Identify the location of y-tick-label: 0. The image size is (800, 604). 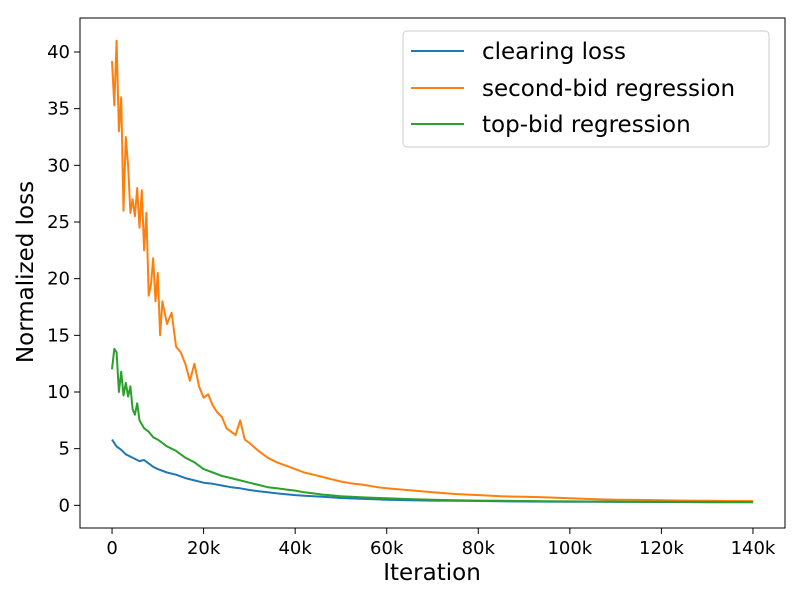
(64, 505).